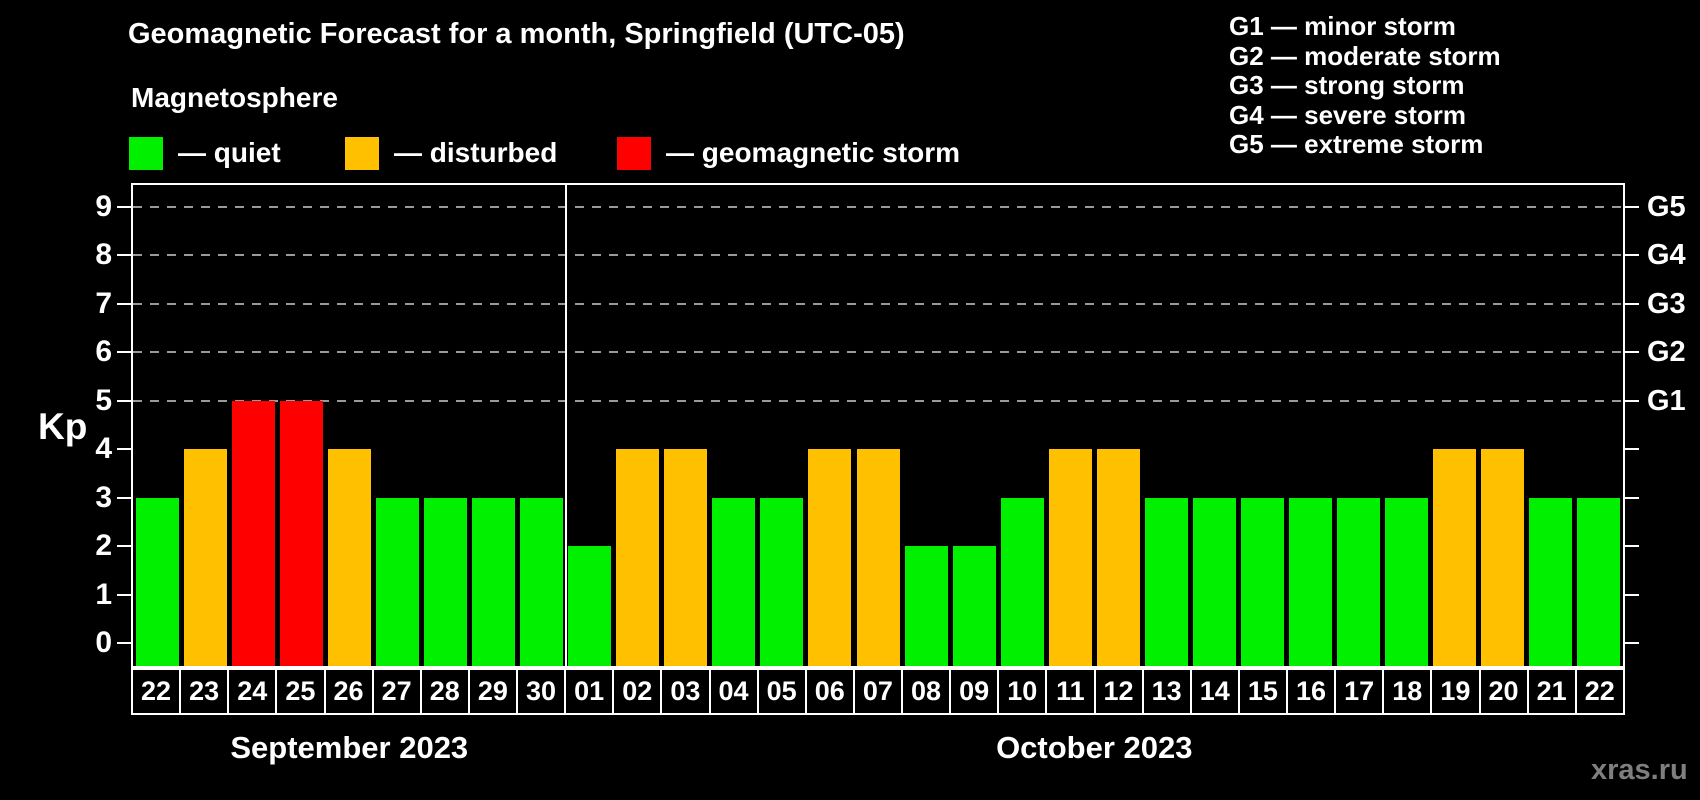 The image size is (1700, 800). I want to click on subtitle-magnetosphere: Magnetosphere, so click(234, 97).